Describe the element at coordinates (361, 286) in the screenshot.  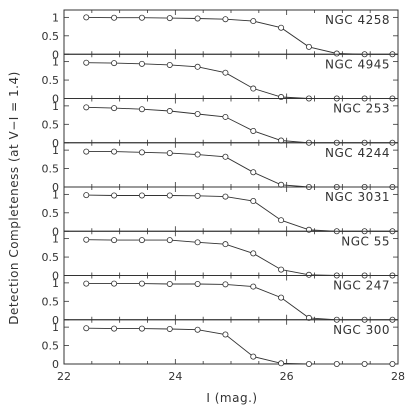
I see `series-label: NGC 247` at that location.